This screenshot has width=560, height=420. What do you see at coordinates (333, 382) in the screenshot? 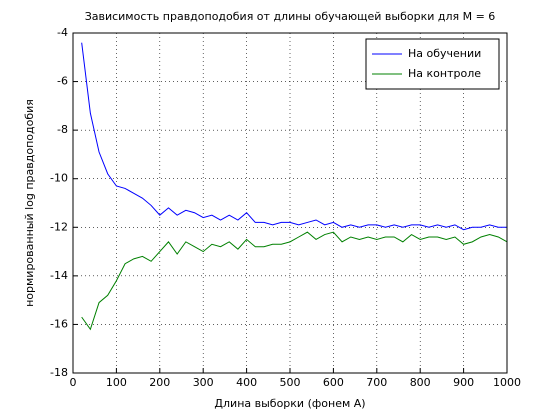
I see `x-tick-label: 600` at bounding box center [333, 382].